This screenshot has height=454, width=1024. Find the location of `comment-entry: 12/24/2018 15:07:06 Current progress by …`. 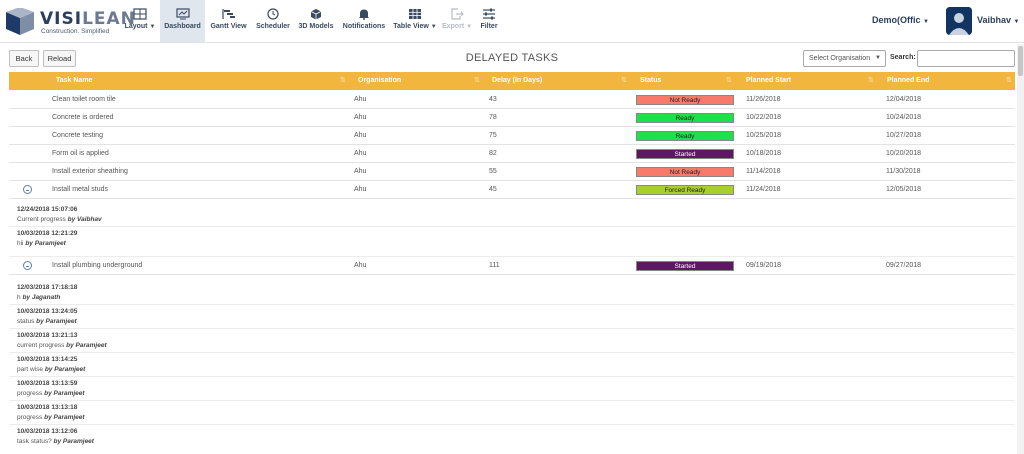

comment-entry: 12/24/2018 15:07:06 Current progress by … is located at coordinates (512, 215).